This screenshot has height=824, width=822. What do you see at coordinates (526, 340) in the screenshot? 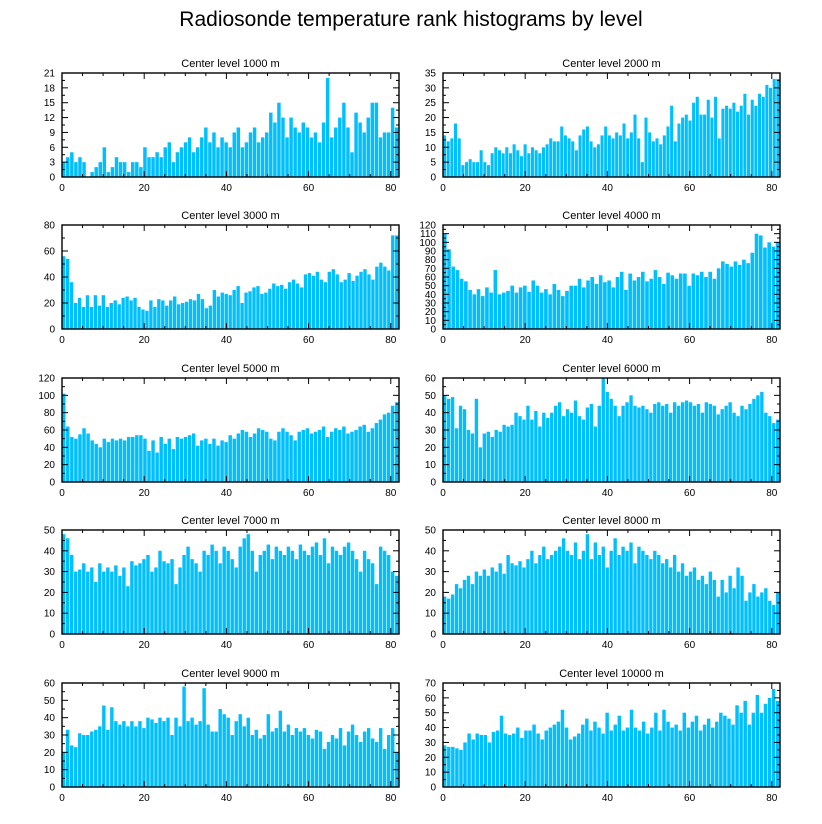
I see `x-tick-label: 20` at bounding box center [526, 340].